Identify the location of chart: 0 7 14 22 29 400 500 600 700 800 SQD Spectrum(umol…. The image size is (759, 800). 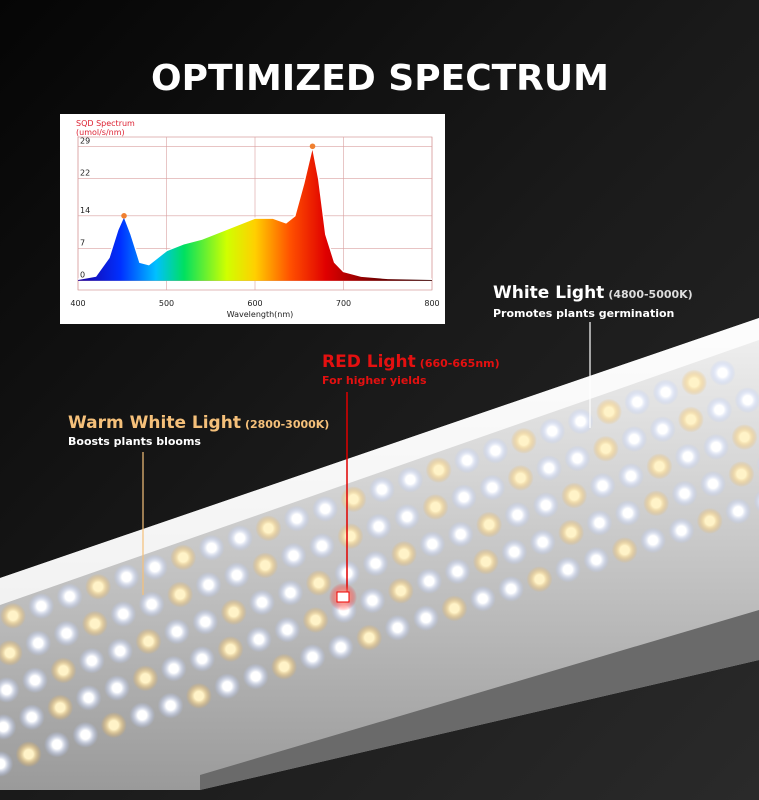
(254, 219).